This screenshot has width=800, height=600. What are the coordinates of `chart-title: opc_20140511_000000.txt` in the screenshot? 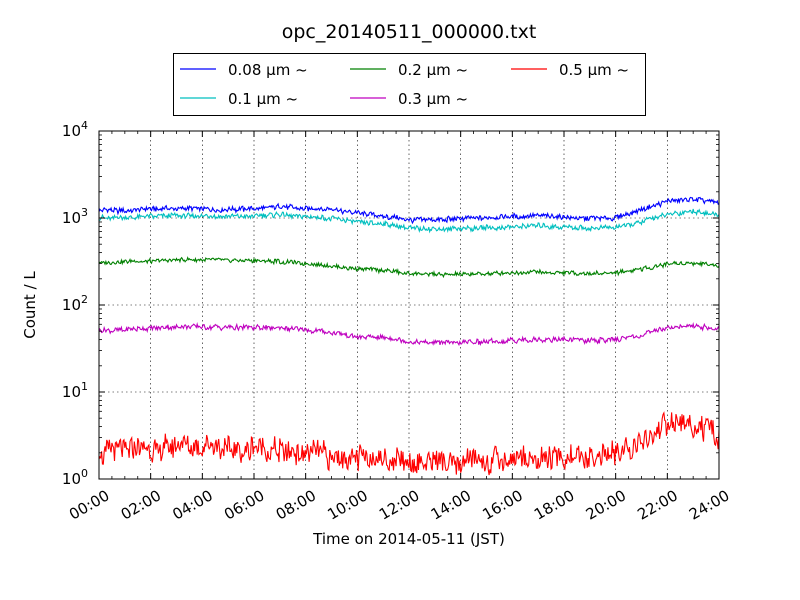 It's located at (409, 32).